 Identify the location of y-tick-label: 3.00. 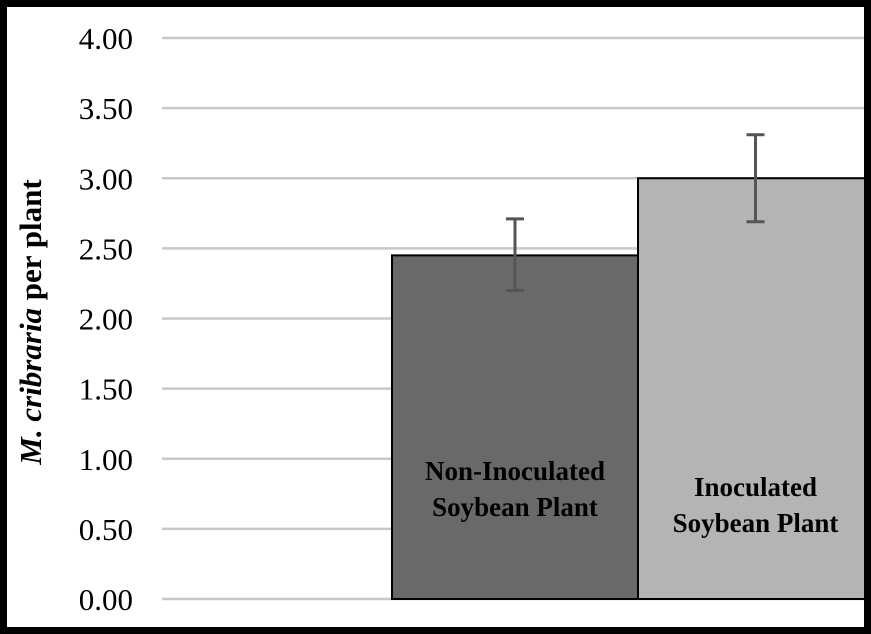
(106, 178).